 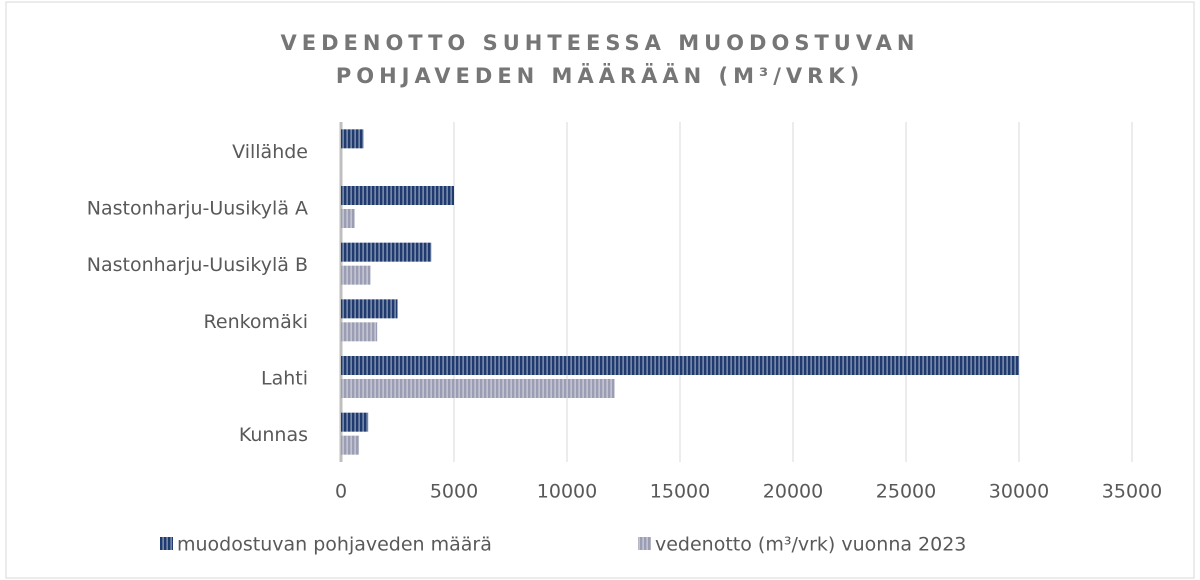 I want to click on y-tick-label: Kunnas, so click(x=273, y=435).